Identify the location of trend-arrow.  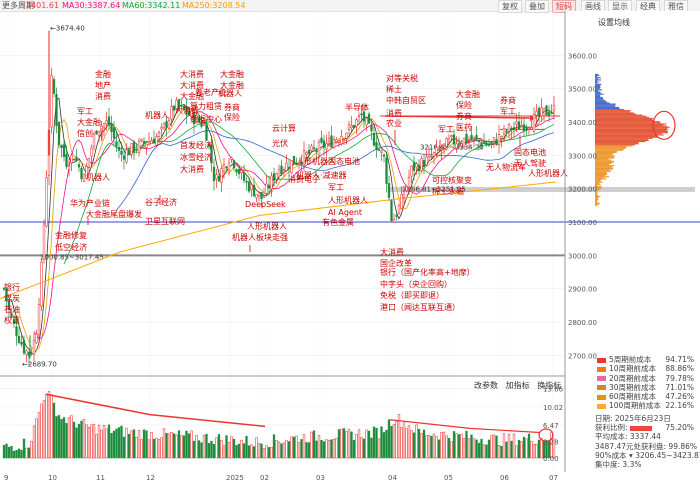
(457, 117).